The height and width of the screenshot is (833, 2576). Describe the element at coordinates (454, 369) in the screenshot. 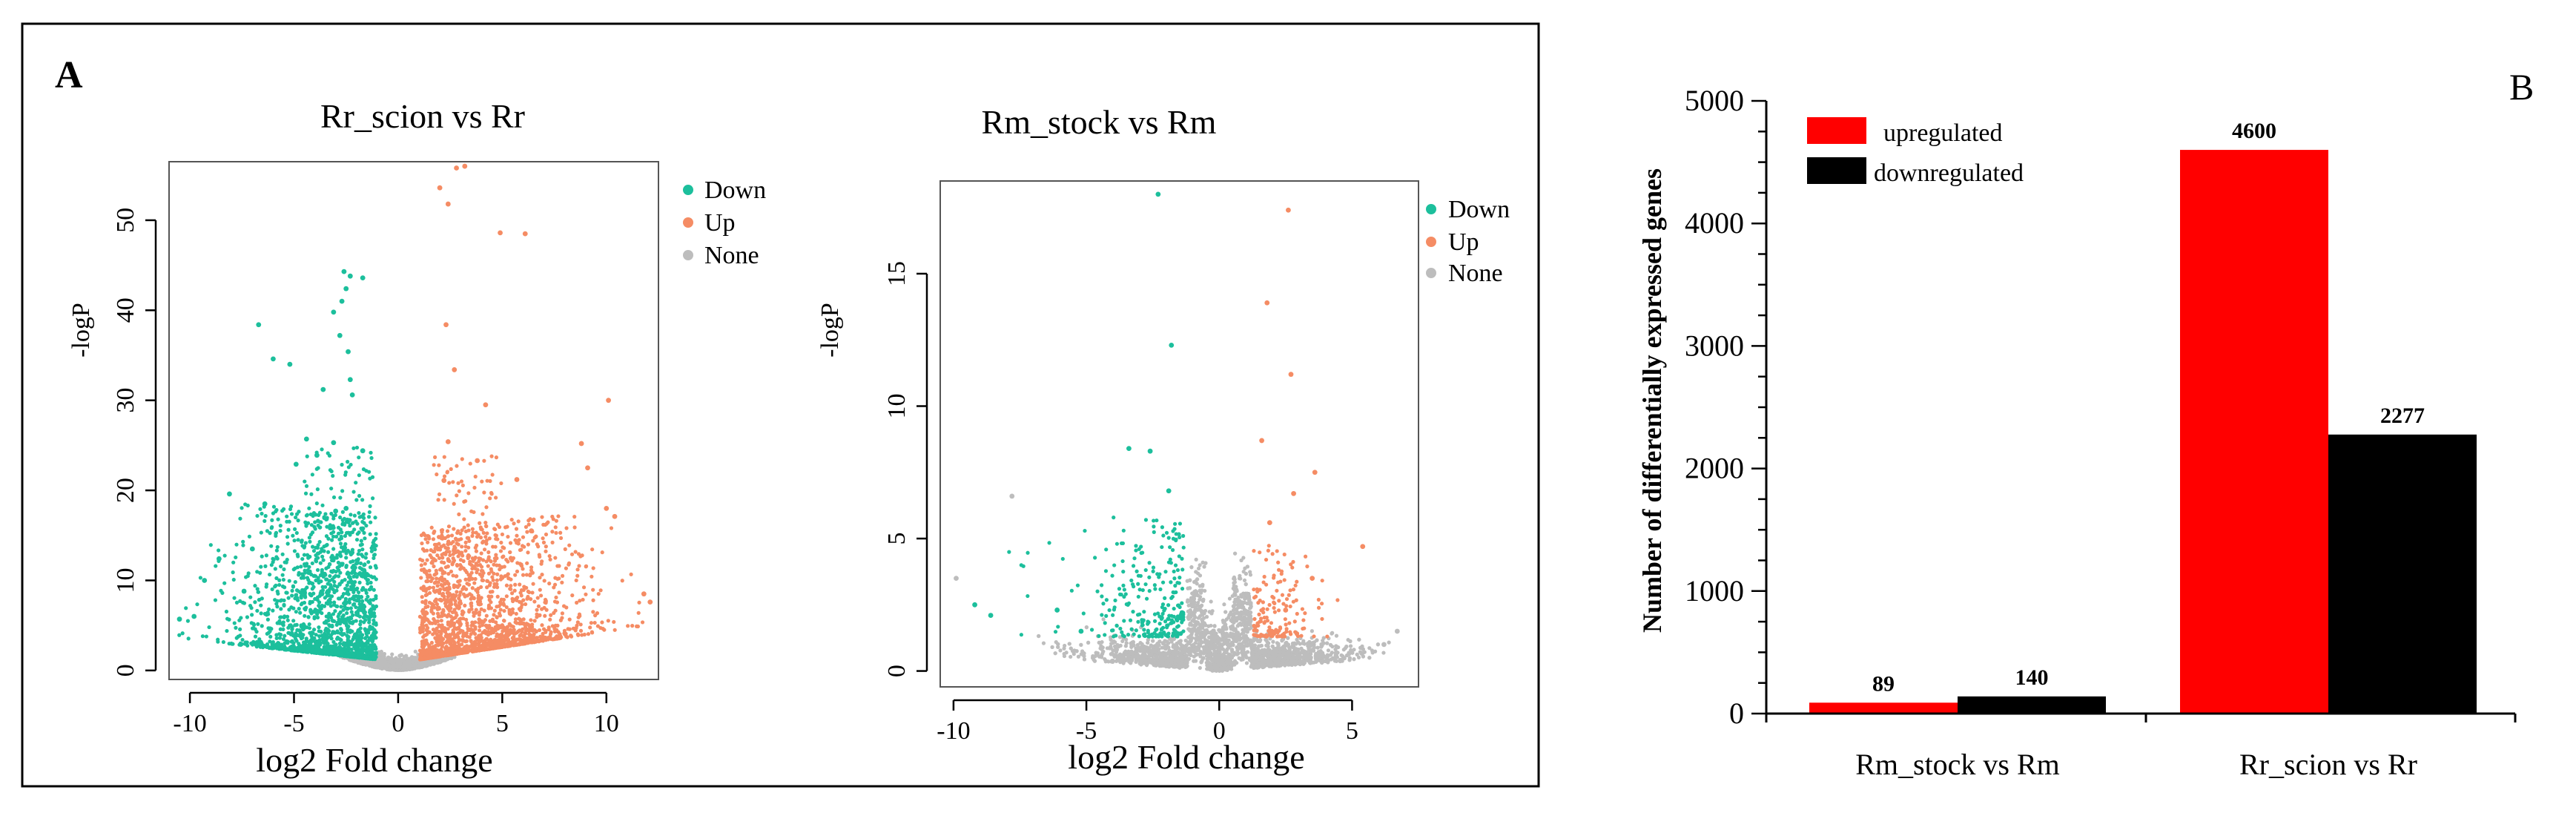

I see `up-outlier-point` at that location.